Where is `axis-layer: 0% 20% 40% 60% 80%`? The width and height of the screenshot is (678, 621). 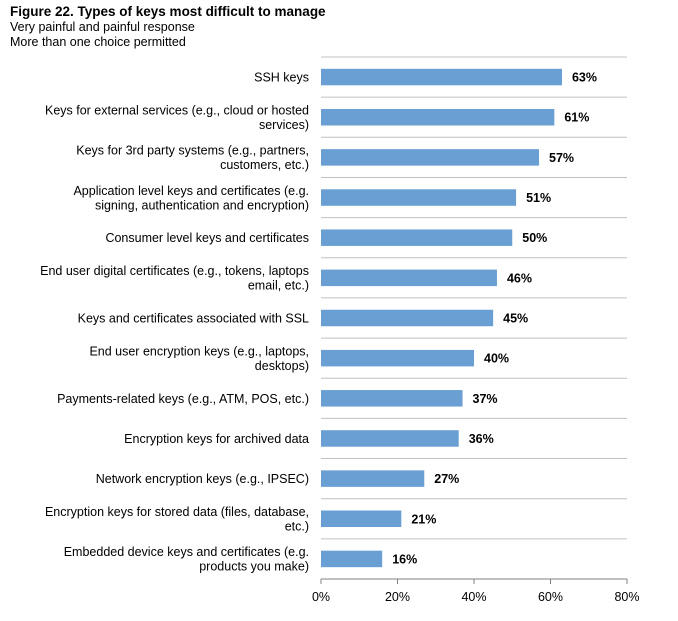 axis-layer: 0% 20% 40% 60% 80% is located at coordinates (476, 591).